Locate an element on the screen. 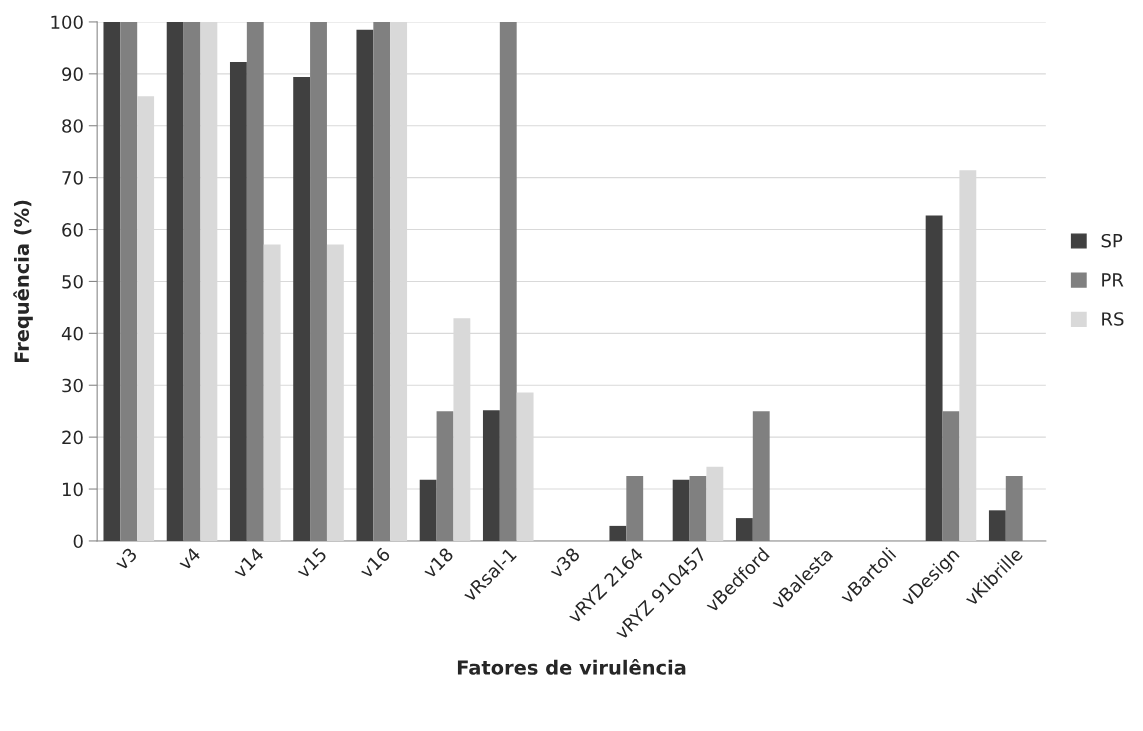 This screenshot has width=1143, height=731. x-tick-label: v14 is located at coordinates (248, 562).